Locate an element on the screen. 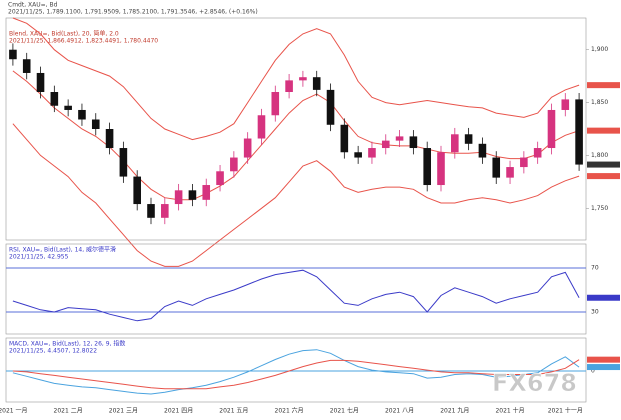 The width and height of the screenshot is (621, 420). panel-subtitle: 2021/11/25, 4.4507, 12.8022 is located at coordinates (53, 351).